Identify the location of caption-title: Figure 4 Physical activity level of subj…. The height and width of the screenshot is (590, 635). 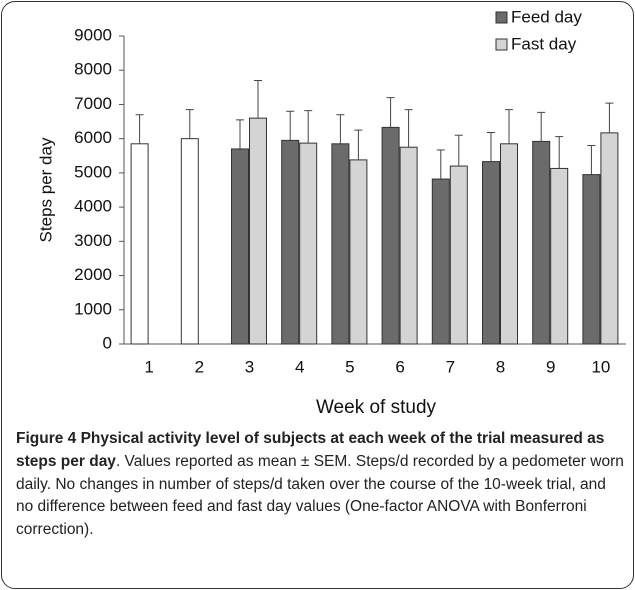
(310, 450).